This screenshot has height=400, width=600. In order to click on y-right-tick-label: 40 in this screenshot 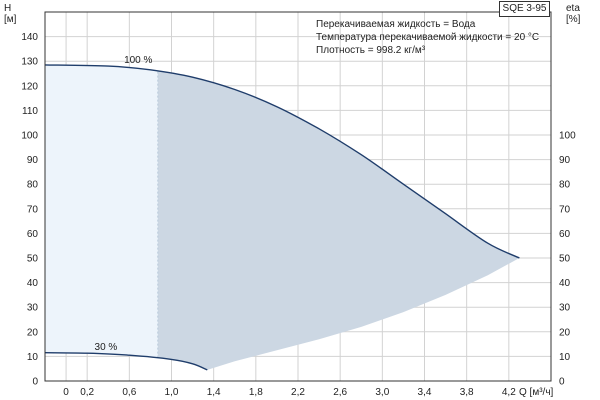, I will do `click(565, 283)`.